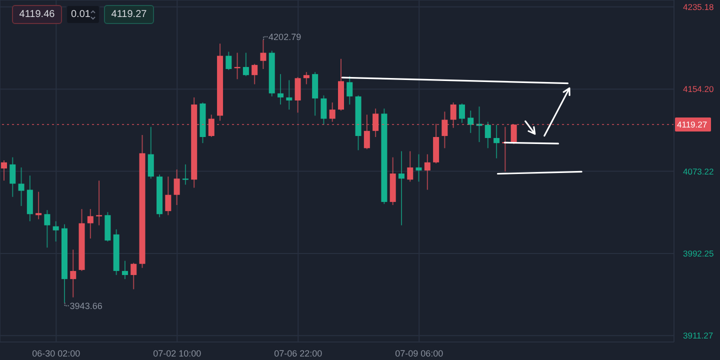 This screenshot has height=360, width=720. What do you see at coordinates (698, 89) in the screenshot?
I see `y-tick-label: 4154.20` at bounding box center [698, 89].